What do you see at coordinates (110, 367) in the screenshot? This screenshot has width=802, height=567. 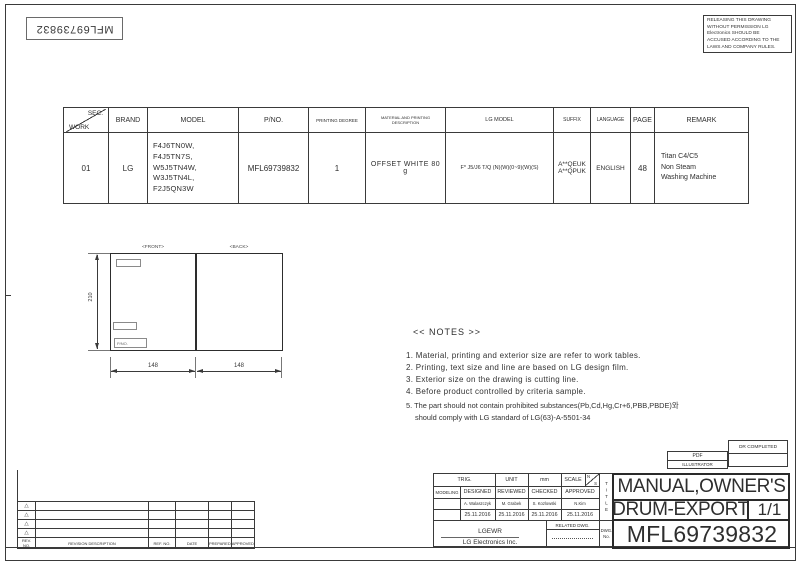 I see `extension-line-left` at bounding box center [110, 367].